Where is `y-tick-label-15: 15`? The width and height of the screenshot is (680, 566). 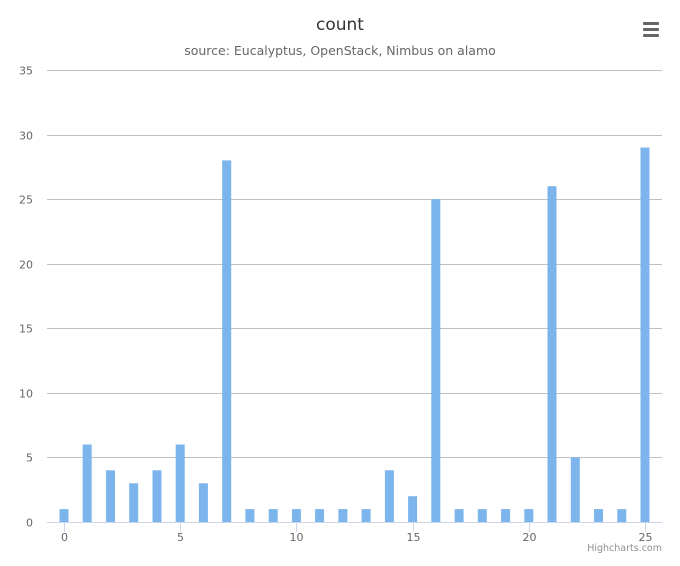
y-tick-label-15: 15 is located at coordinates (26, 329).